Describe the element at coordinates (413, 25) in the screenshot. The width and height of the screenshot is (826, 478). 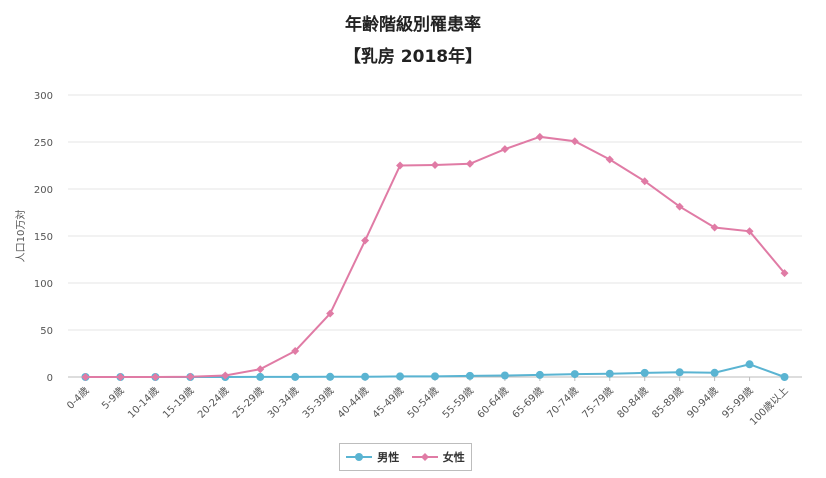
I see `chart-title: 年齢階級別罹患率` at that location.